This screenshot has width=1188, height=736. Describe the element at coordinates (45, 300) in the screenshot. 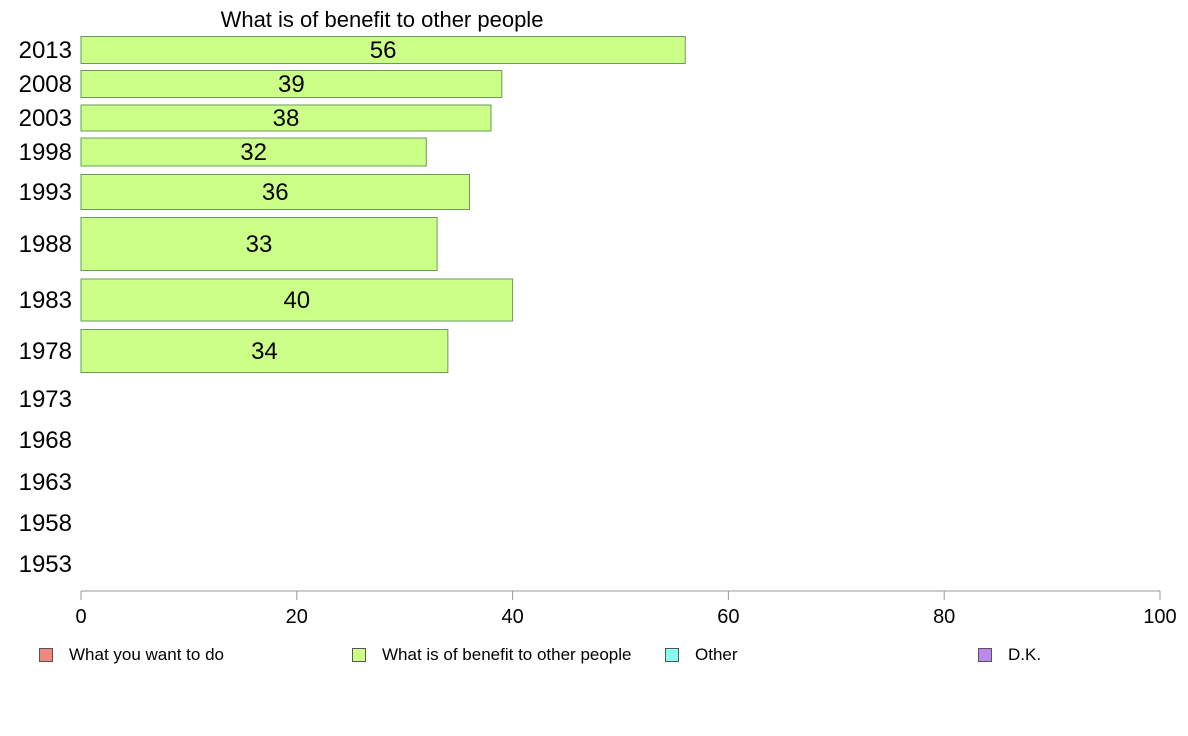

I see `y-tick-label: 1983` at that location.